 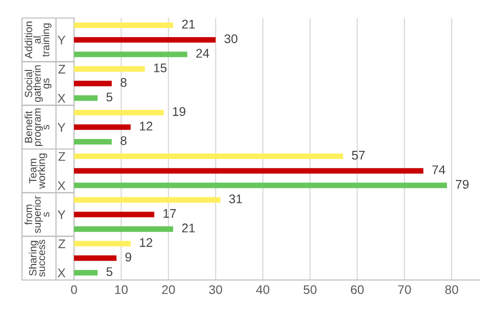 What do you see at coordinates (215, 289) in the screenshot?
I see `x-tick-label: 30` at bounding box center [215, 289].